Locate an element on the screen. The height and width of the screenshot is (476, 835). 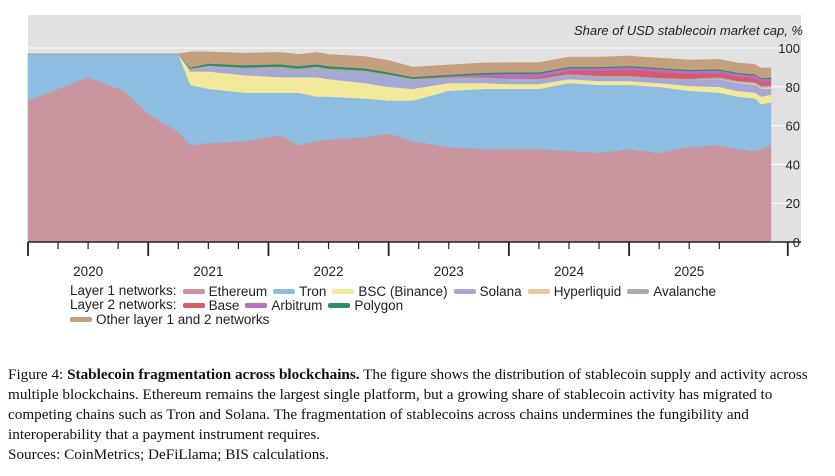
legend-label: Base is located at coordinates (224, 305).